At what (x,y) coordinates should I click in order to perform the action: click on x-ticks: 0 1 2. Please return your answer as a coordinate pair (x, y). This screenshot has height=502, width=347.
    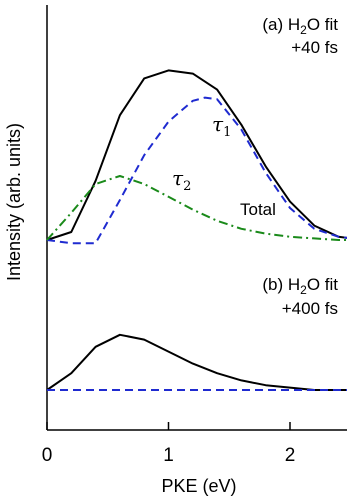
    Looking at the image, I should click on (169, 444).